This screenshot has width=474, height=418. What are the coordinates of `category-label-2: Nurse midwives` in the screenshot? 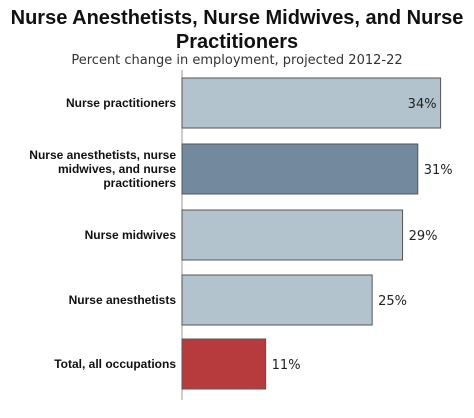 It's located at (131, 235).